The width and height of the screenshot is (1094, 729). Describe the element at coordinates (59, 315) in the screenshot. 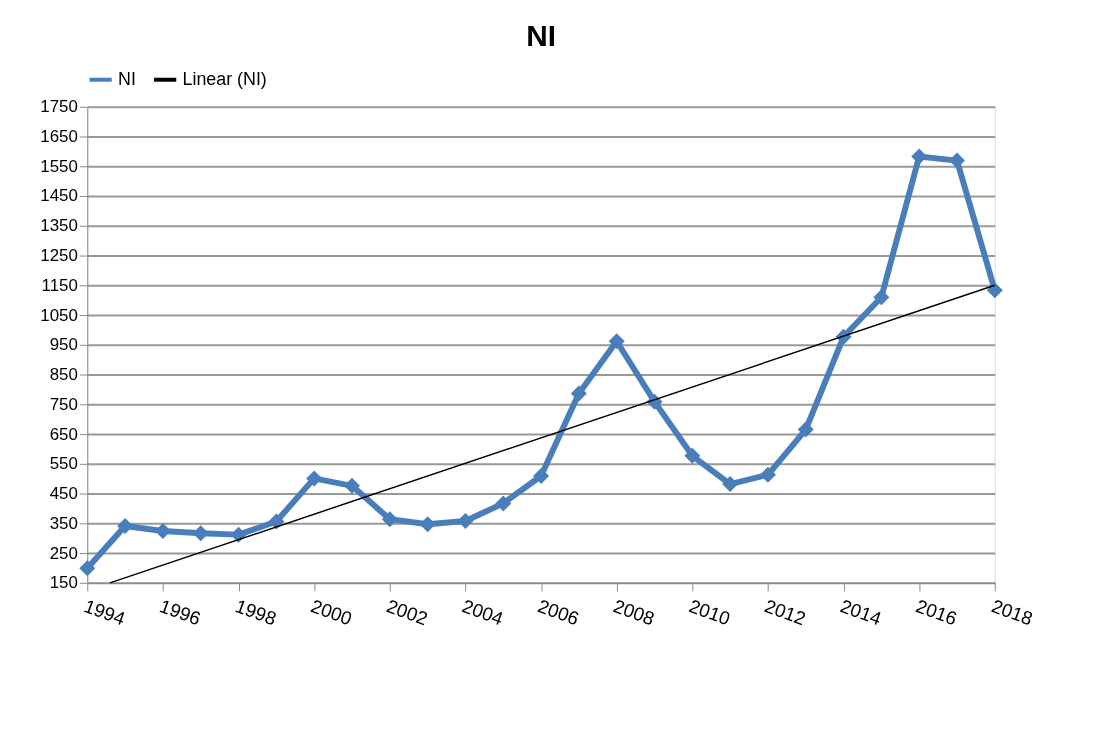

I see `y-tick-label: 1050` at that location.